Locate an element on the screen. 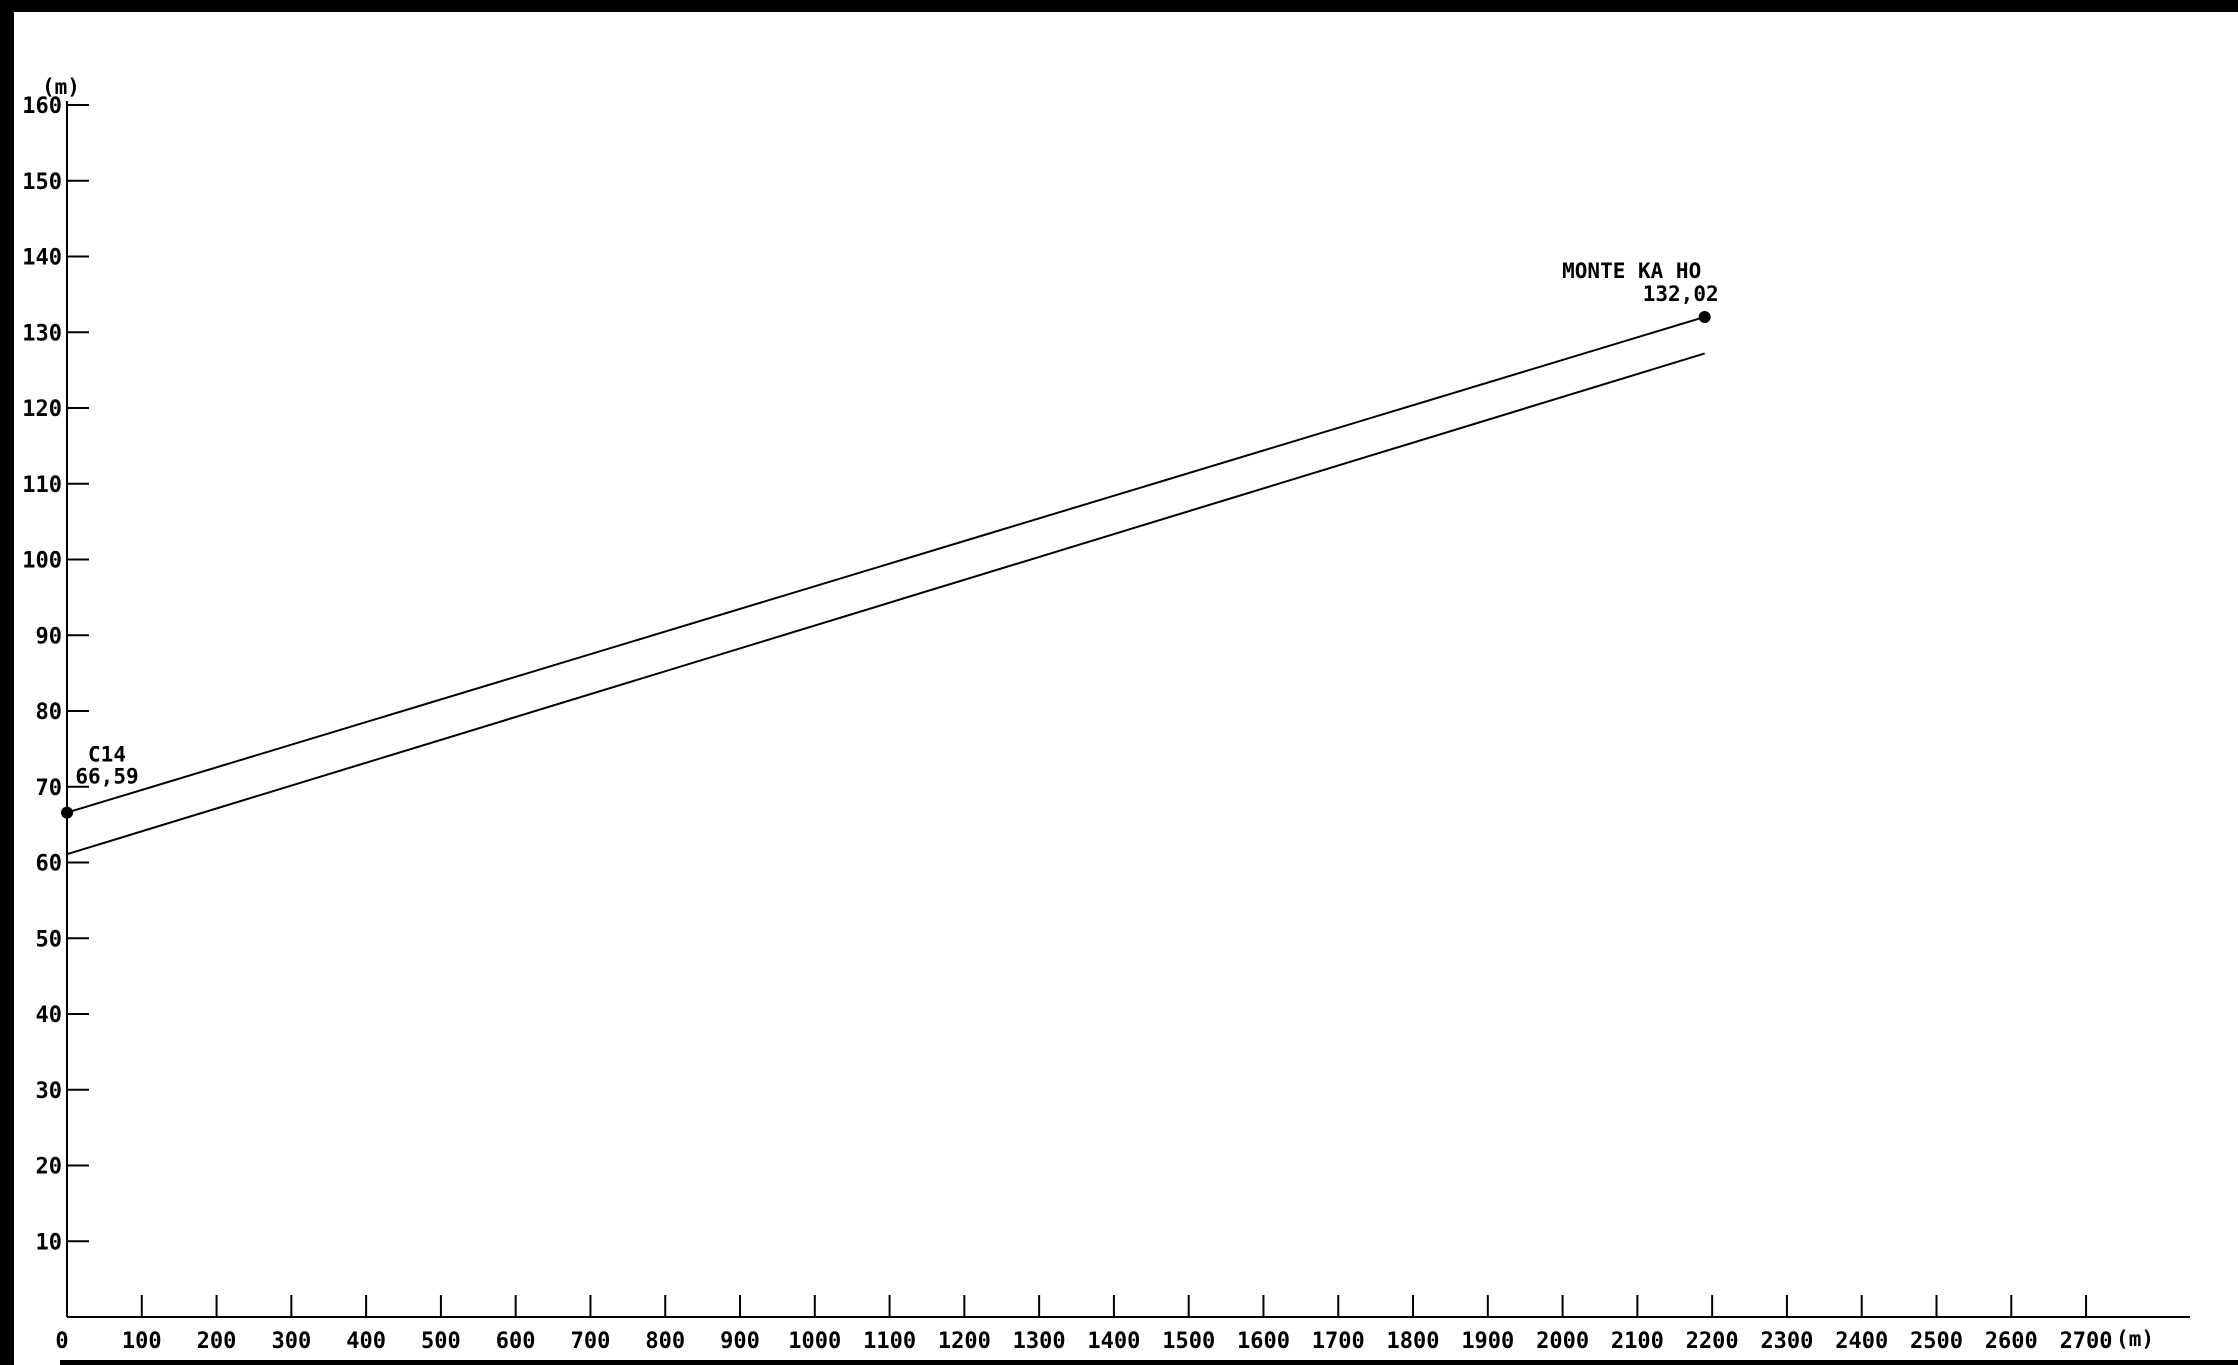  point-value-label: 132,02 is located at coordinates (1681, 294).